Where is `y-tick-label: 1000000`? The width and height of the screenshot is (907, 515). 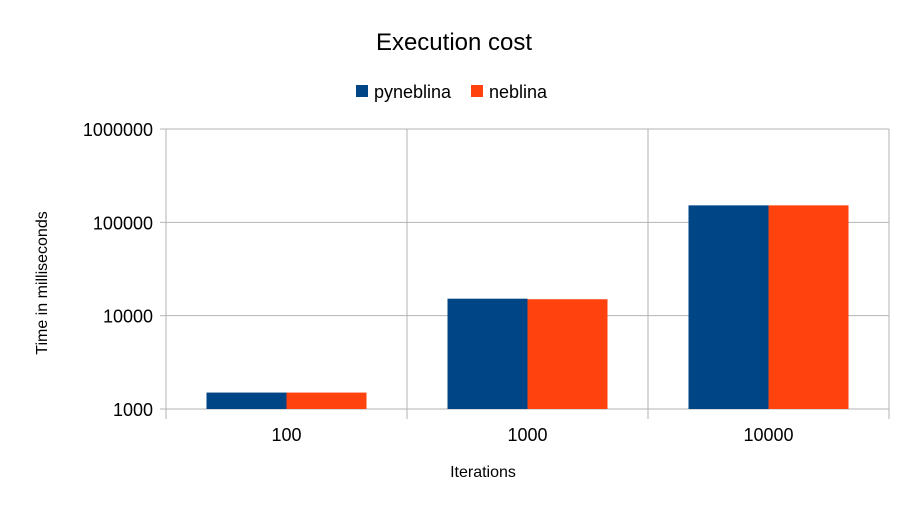 y-tick-label: 1000000 is located at coordinates (118, 130).